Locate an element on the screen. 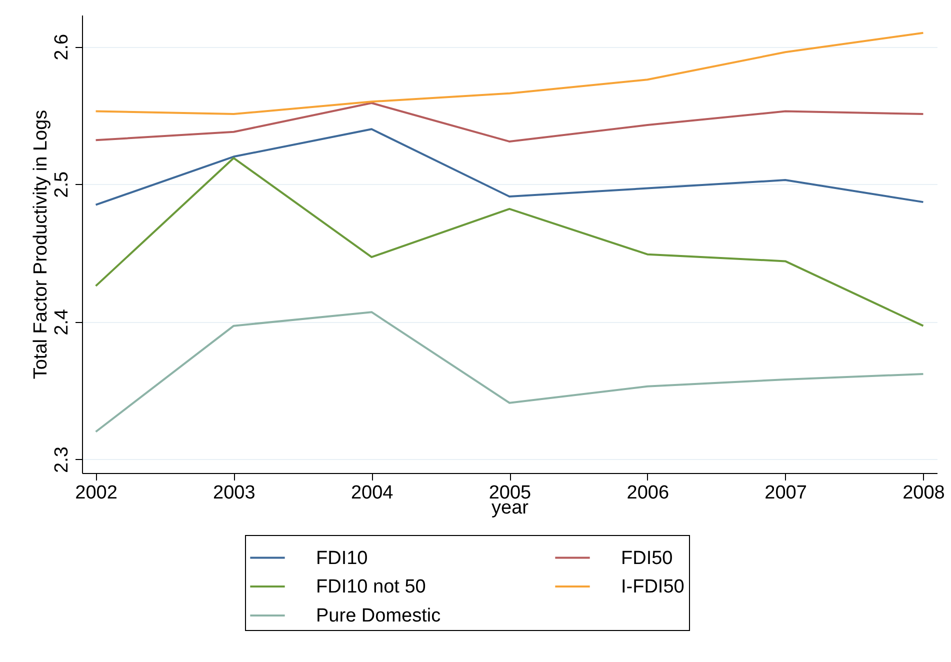 The image size is (951, 662). legend-label: I-FDI50 is located at coordinates (652, 587).